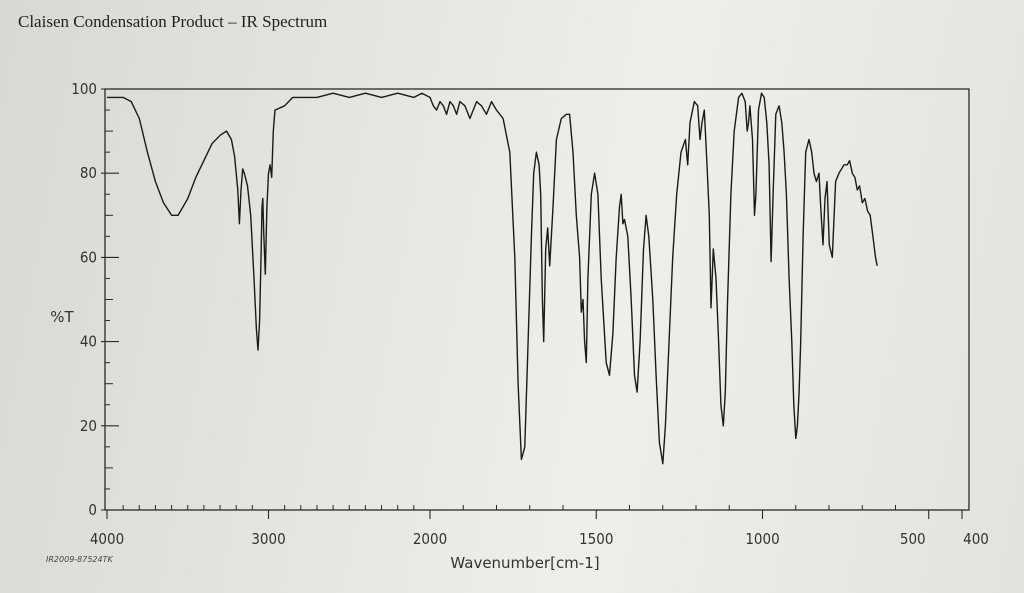  What do you see at coordinates (524, 563) in the screenshot?
I see `x-axis-title: Wavenumber[cm-1]` at bounding box center [524, 563].